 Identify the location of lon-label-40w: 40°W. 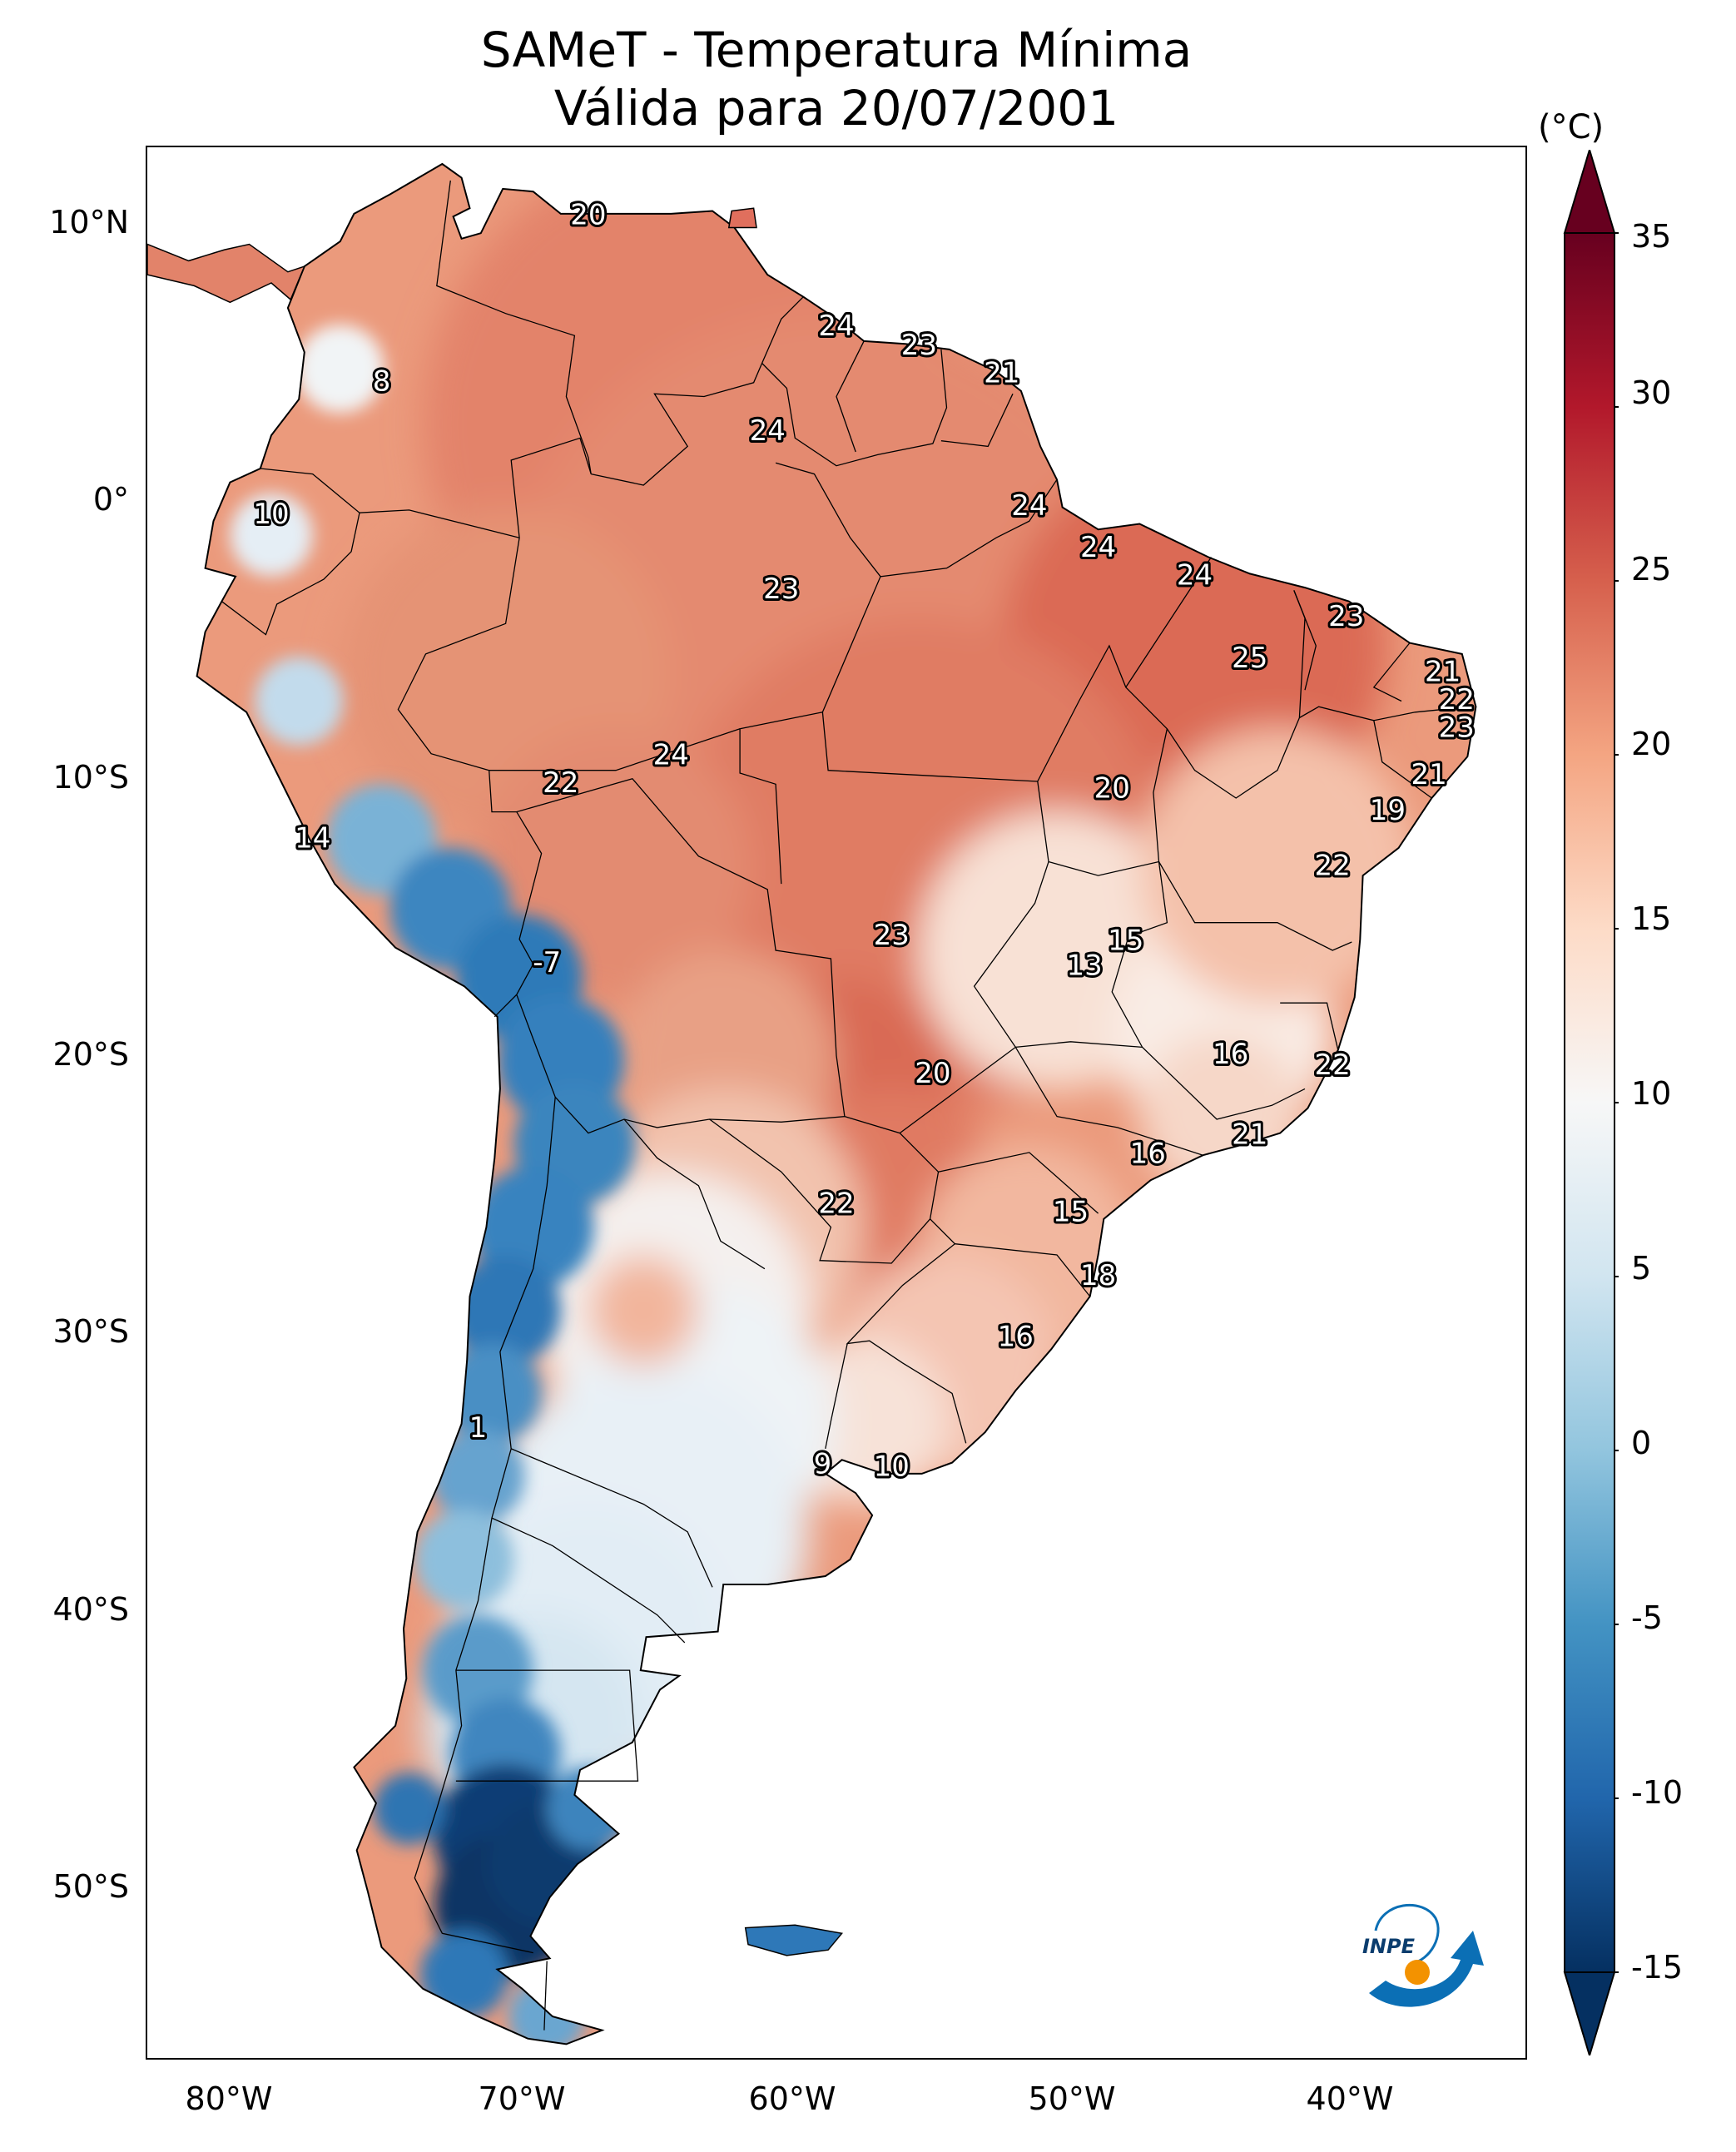
(1350, 2098).